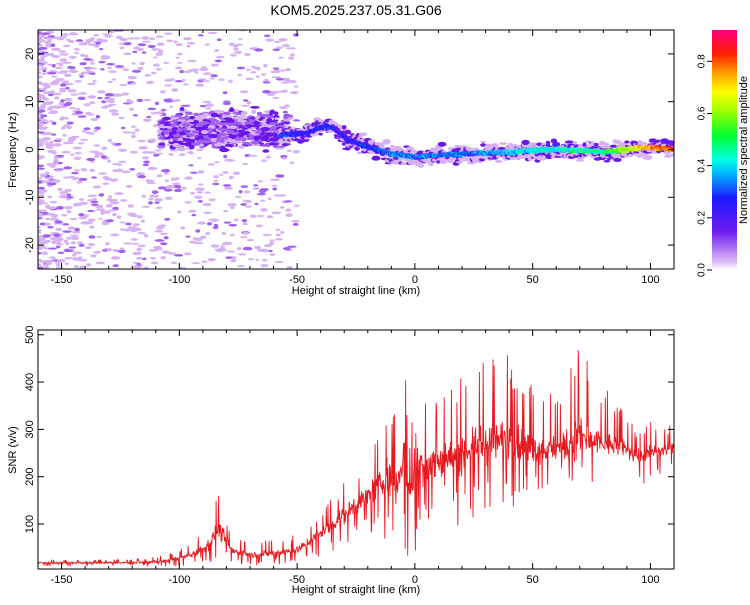 This screenshot has width=750, height=605. Describe the element at coordinates (297, 280) in the screenshot. I see `x-tick-label: -50` at that location.